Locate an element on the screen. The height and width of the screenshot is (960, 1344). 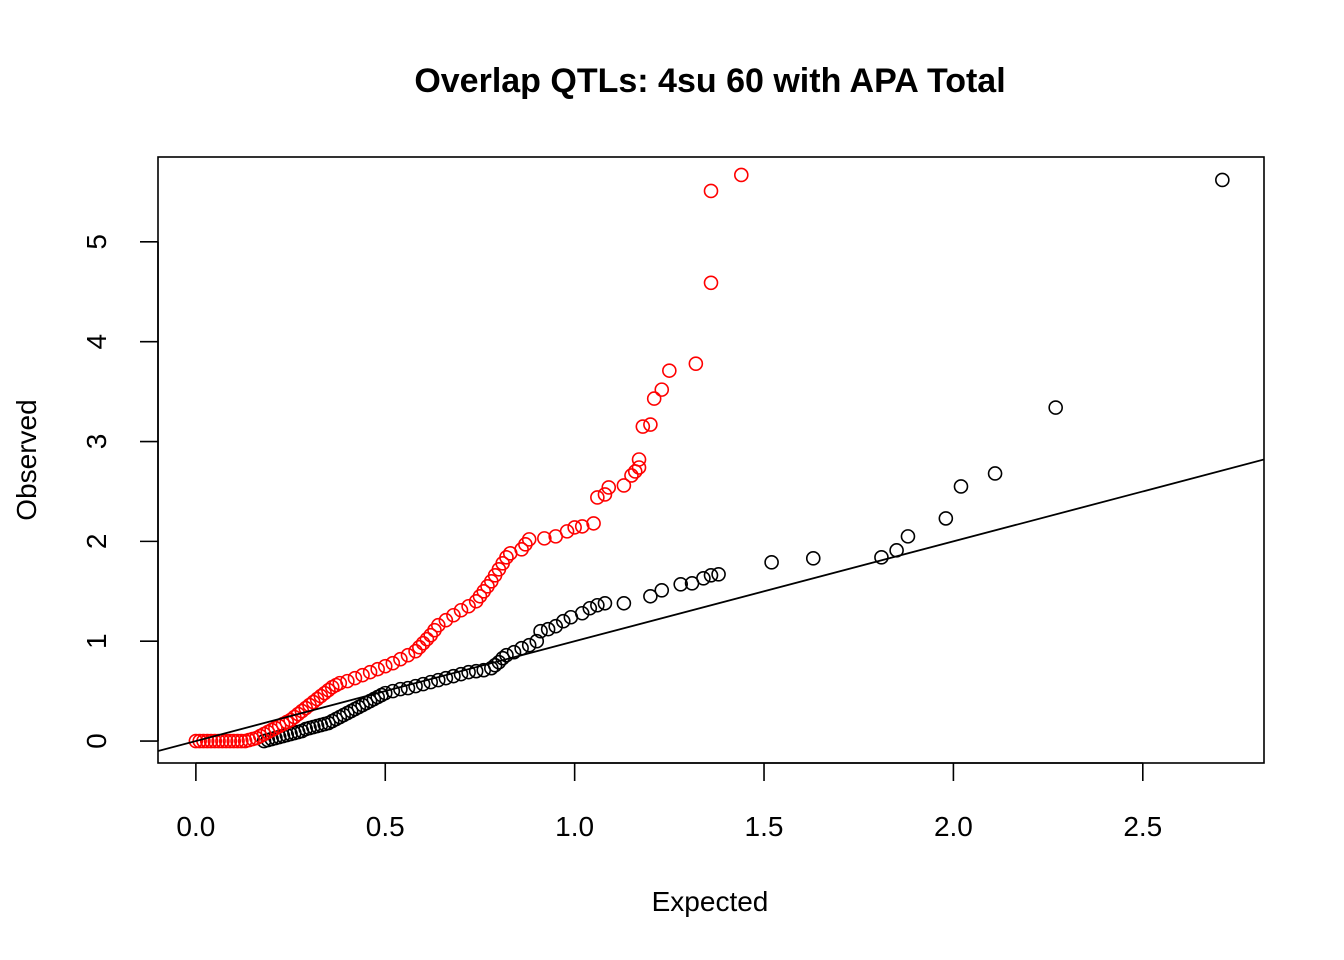
x-axis-label: Expected is located at coordinates (710, 901).